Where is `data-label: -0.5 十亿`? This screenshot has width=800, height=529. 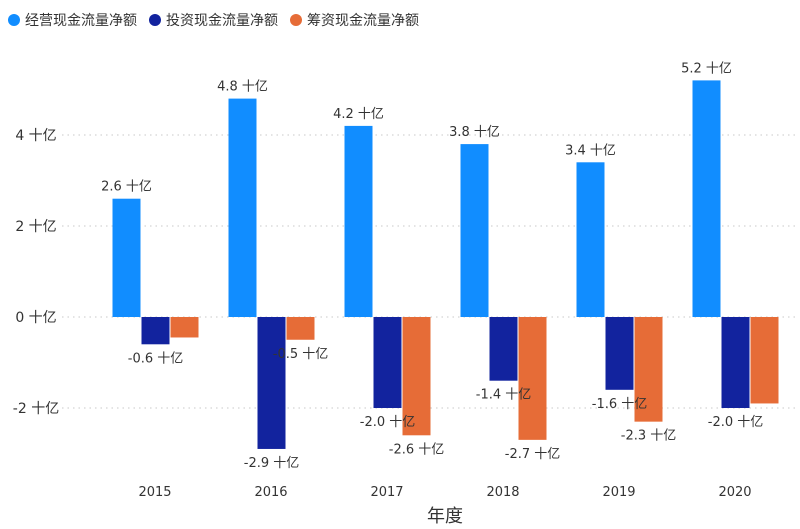
data-label: -0.5 十亿 is located at coordinates (301, 354).